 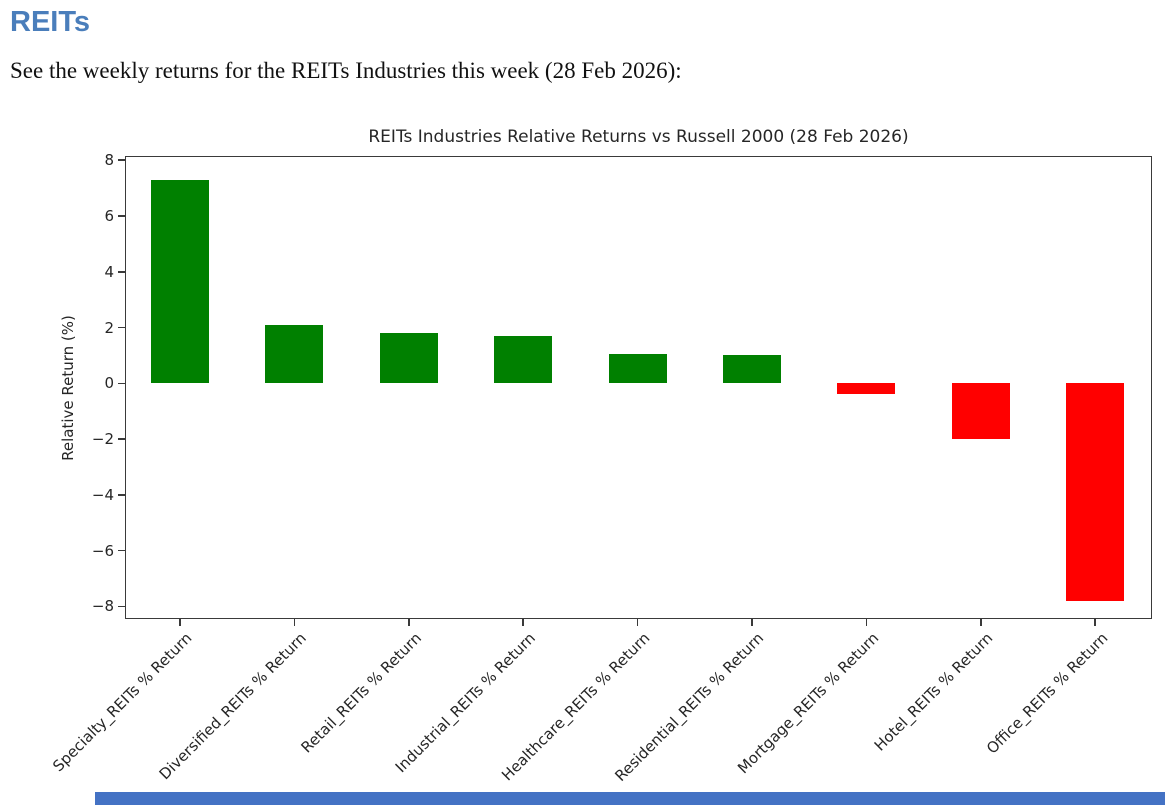 I want to click on y-tick-label: 8, so click(x=109, y=160).